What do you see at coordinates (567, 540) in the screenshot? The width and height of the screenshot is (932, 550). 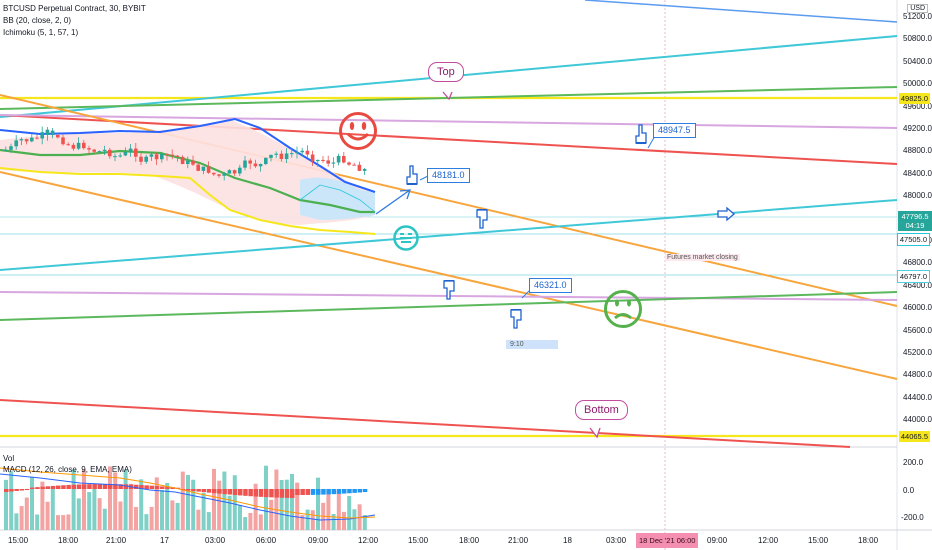 I see `time-tick: 18` at bounding box center [567, 540].